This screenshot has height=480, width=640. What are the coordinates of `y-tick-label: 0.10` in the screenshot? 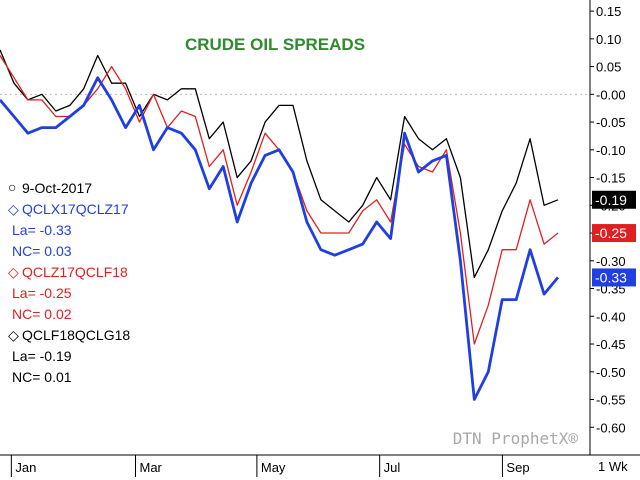 It's located at (608, 39).